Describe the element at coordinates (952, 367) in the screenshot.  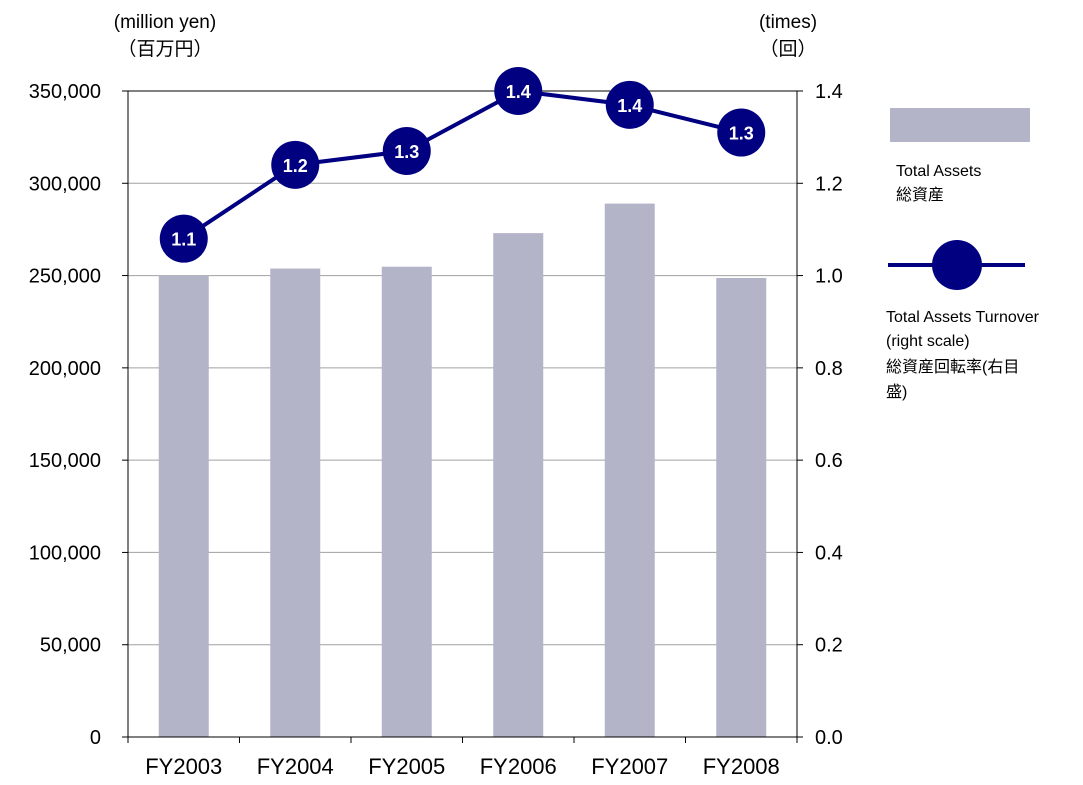
I see `legend-line-label-ja: 総資産回転率(右目` at that location.